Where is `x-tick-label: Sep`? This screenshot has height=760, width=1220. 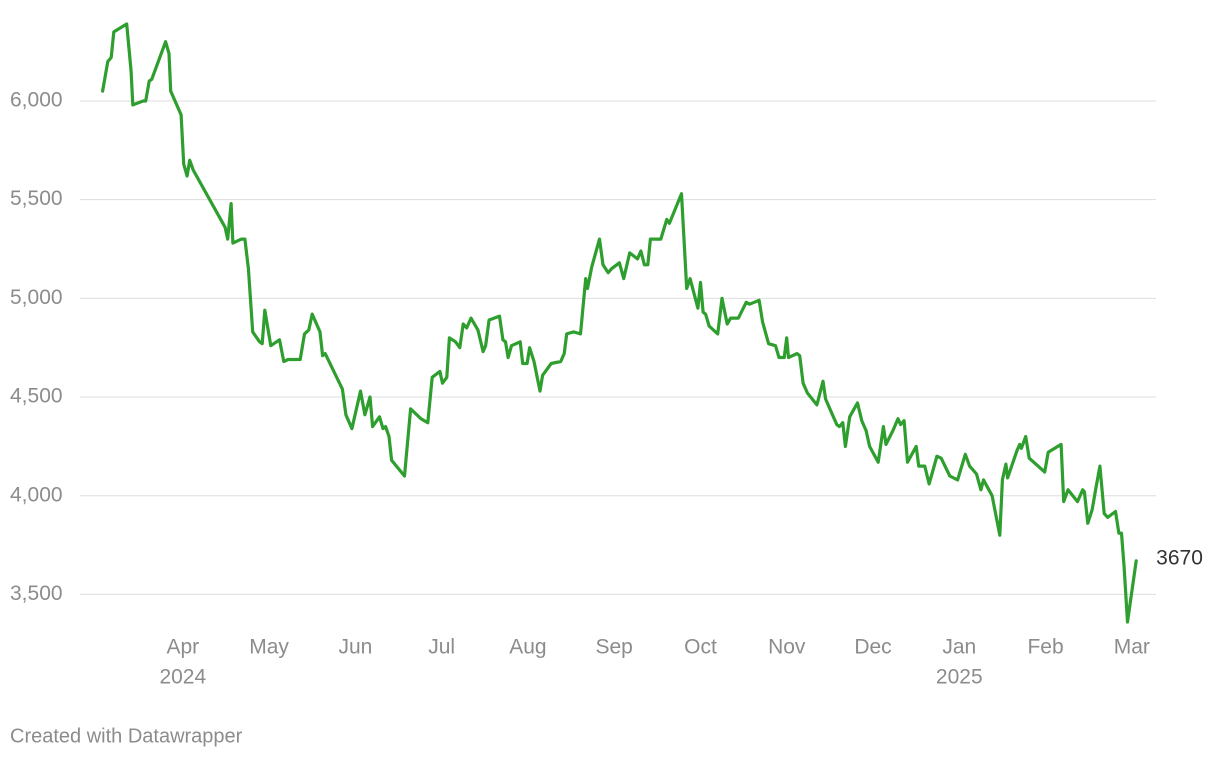 x-tick-label: Sep is located at coordinates (614, 647).